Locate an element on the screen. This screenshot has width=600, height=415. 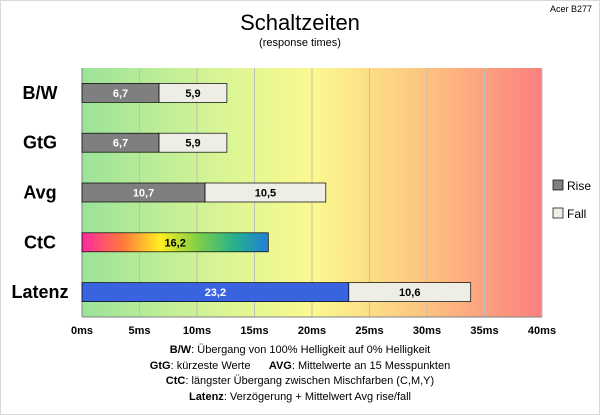
data-label-fall: 10,5 is located at coordinates (265, 194).